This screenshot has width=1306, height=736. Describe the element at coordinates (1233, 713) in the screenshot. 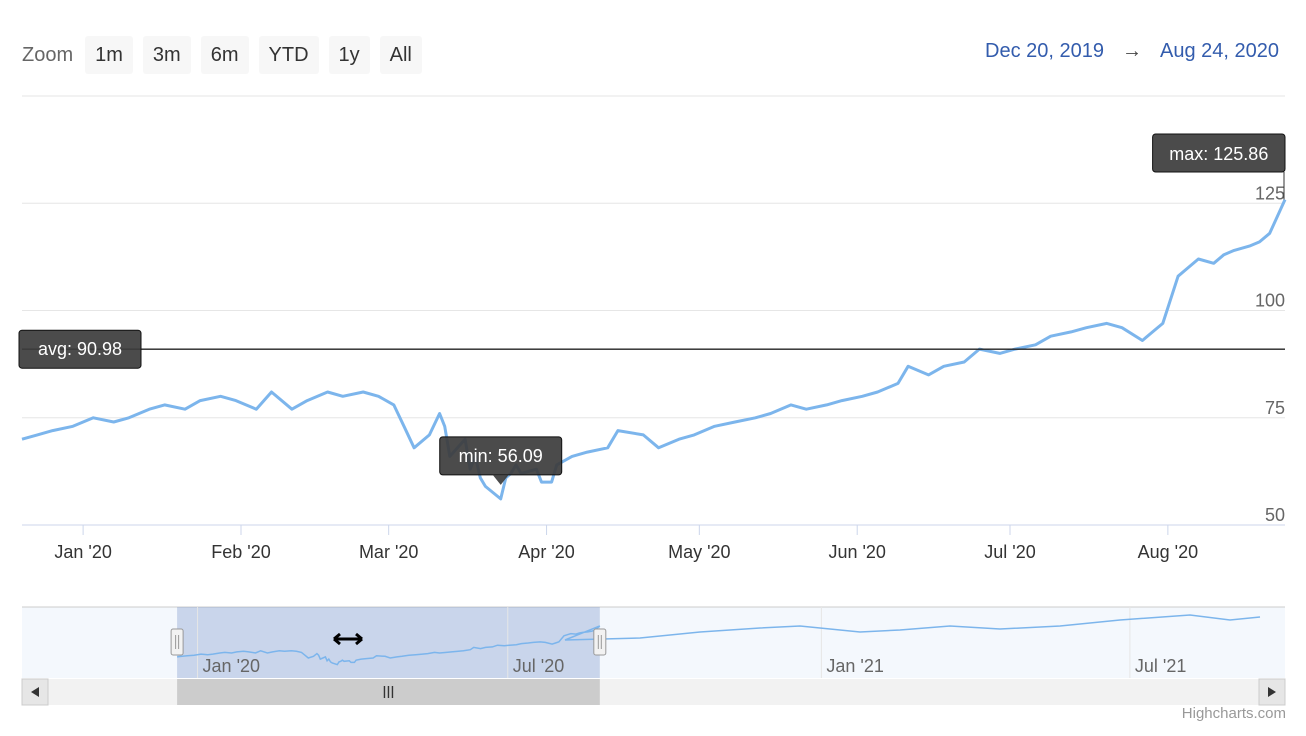

I see `credits-link: Highcharts.com` at that location.